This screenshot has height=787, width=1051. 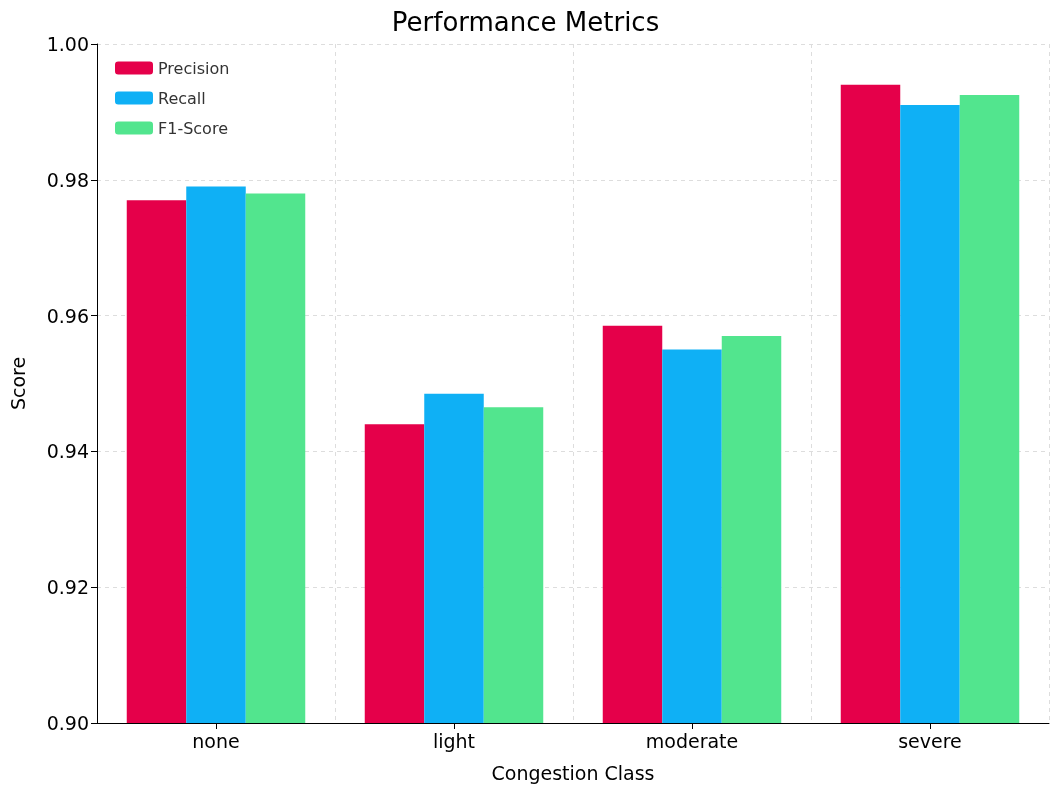 I want to click on y-tick-label: 0.96, so click(x=67, y=315).